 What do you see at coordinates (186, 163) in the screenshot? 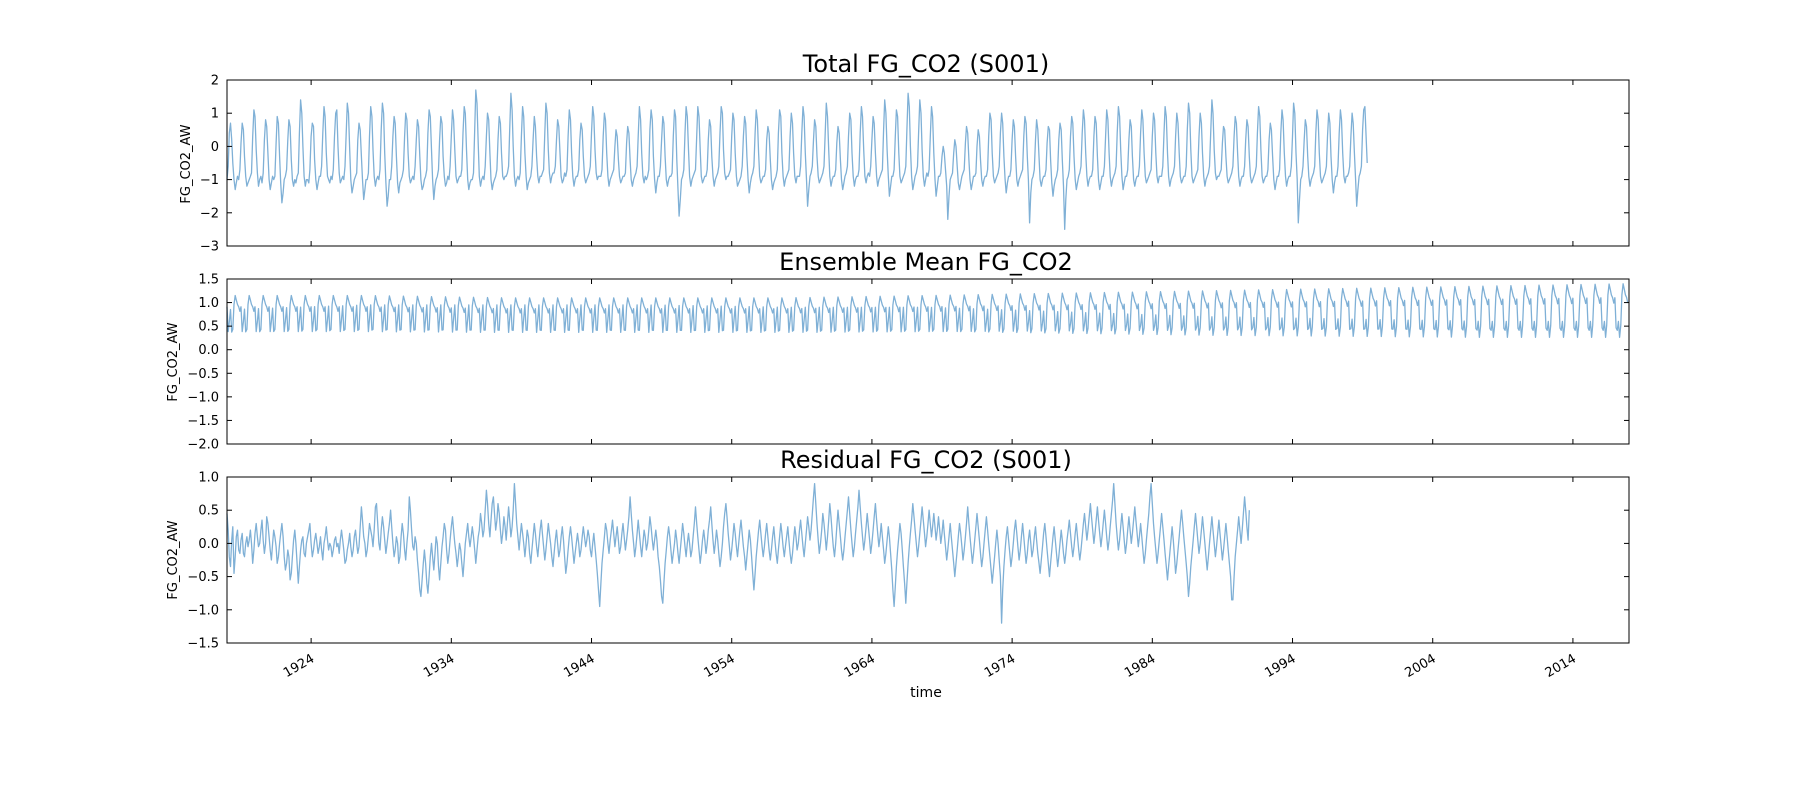
I see `panel-total-ylabel: FG_CO2_AW` at bounding box center [186, 163].